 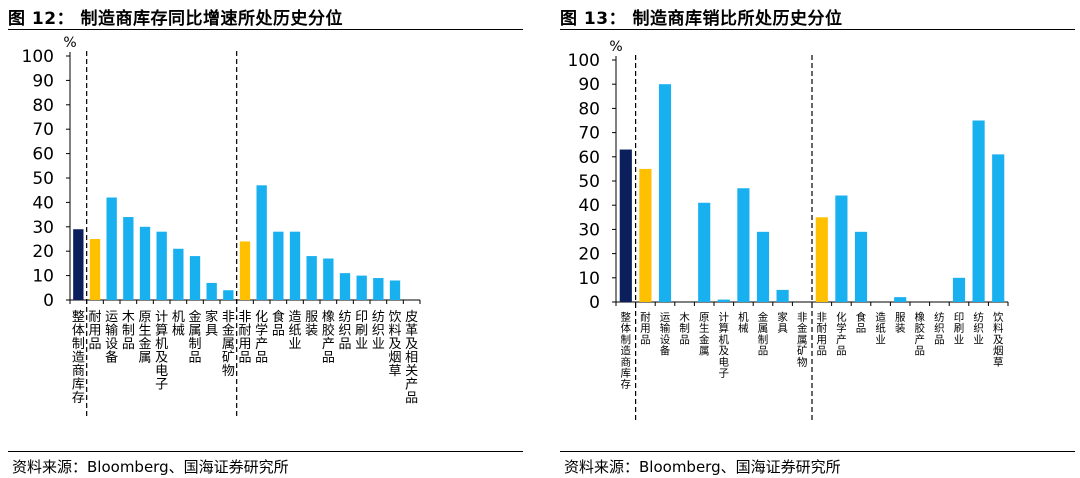 What do you see at coordinates (589, 182) in the screenshot?
I see `y-tick-label: 50` at bounding box center [589, 182].